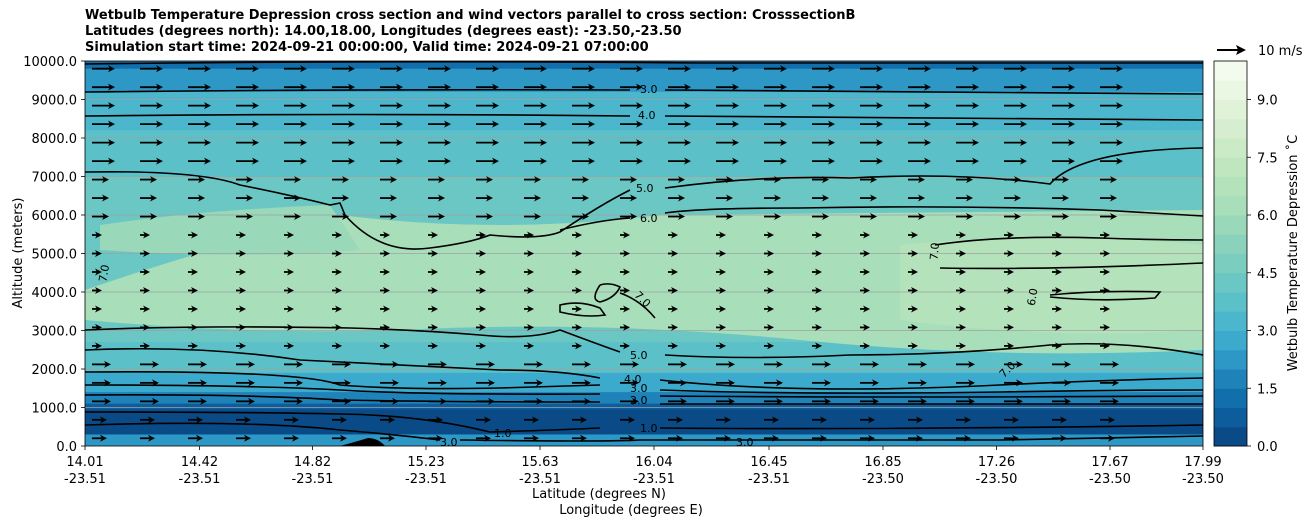 This screenshot has width=1312, height=526. Describe the element at coordinates (1203, 479) in the screenshot. I see `x-tick-label-lon: -23.50` at that location.